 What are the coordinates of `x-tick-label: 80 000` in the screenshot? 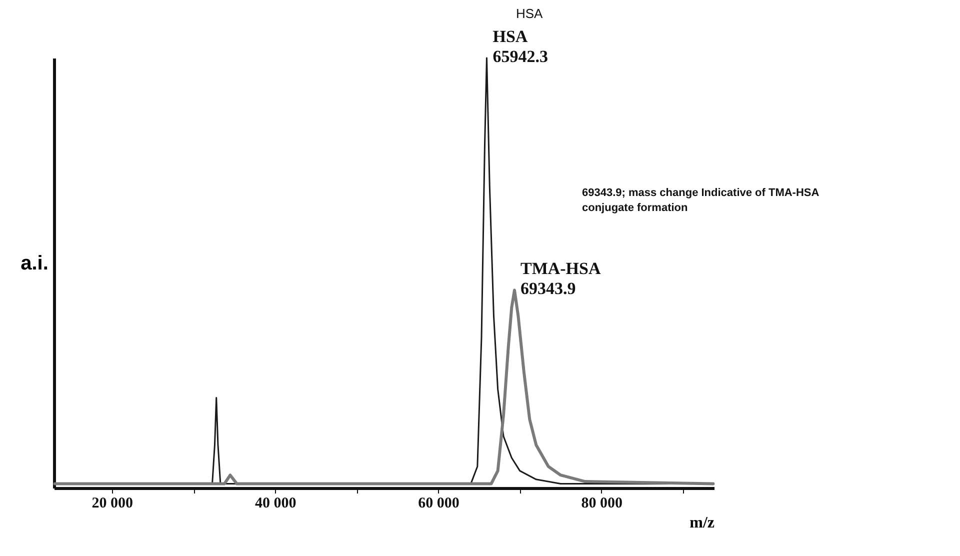 It's located at (602, 504).